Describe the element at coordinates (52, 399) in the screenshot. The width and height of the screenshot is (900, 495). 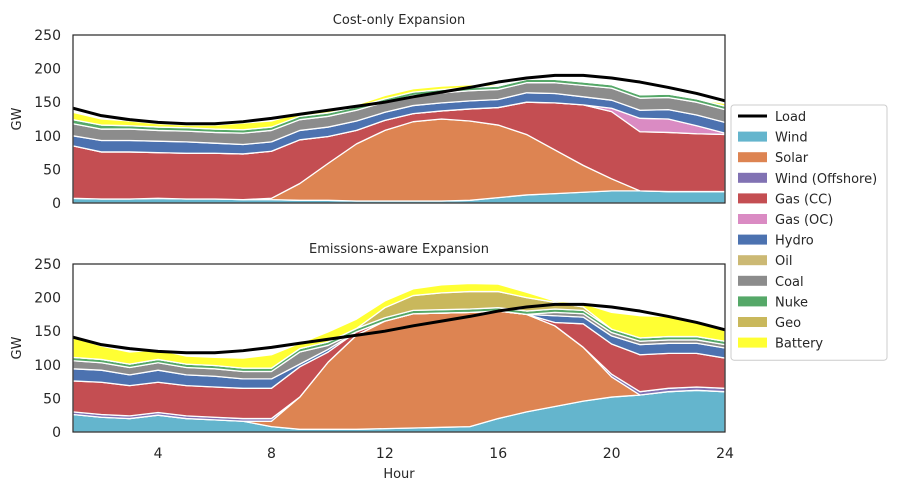
I see `y-tick-label-50-panel-2: 50` at that location.